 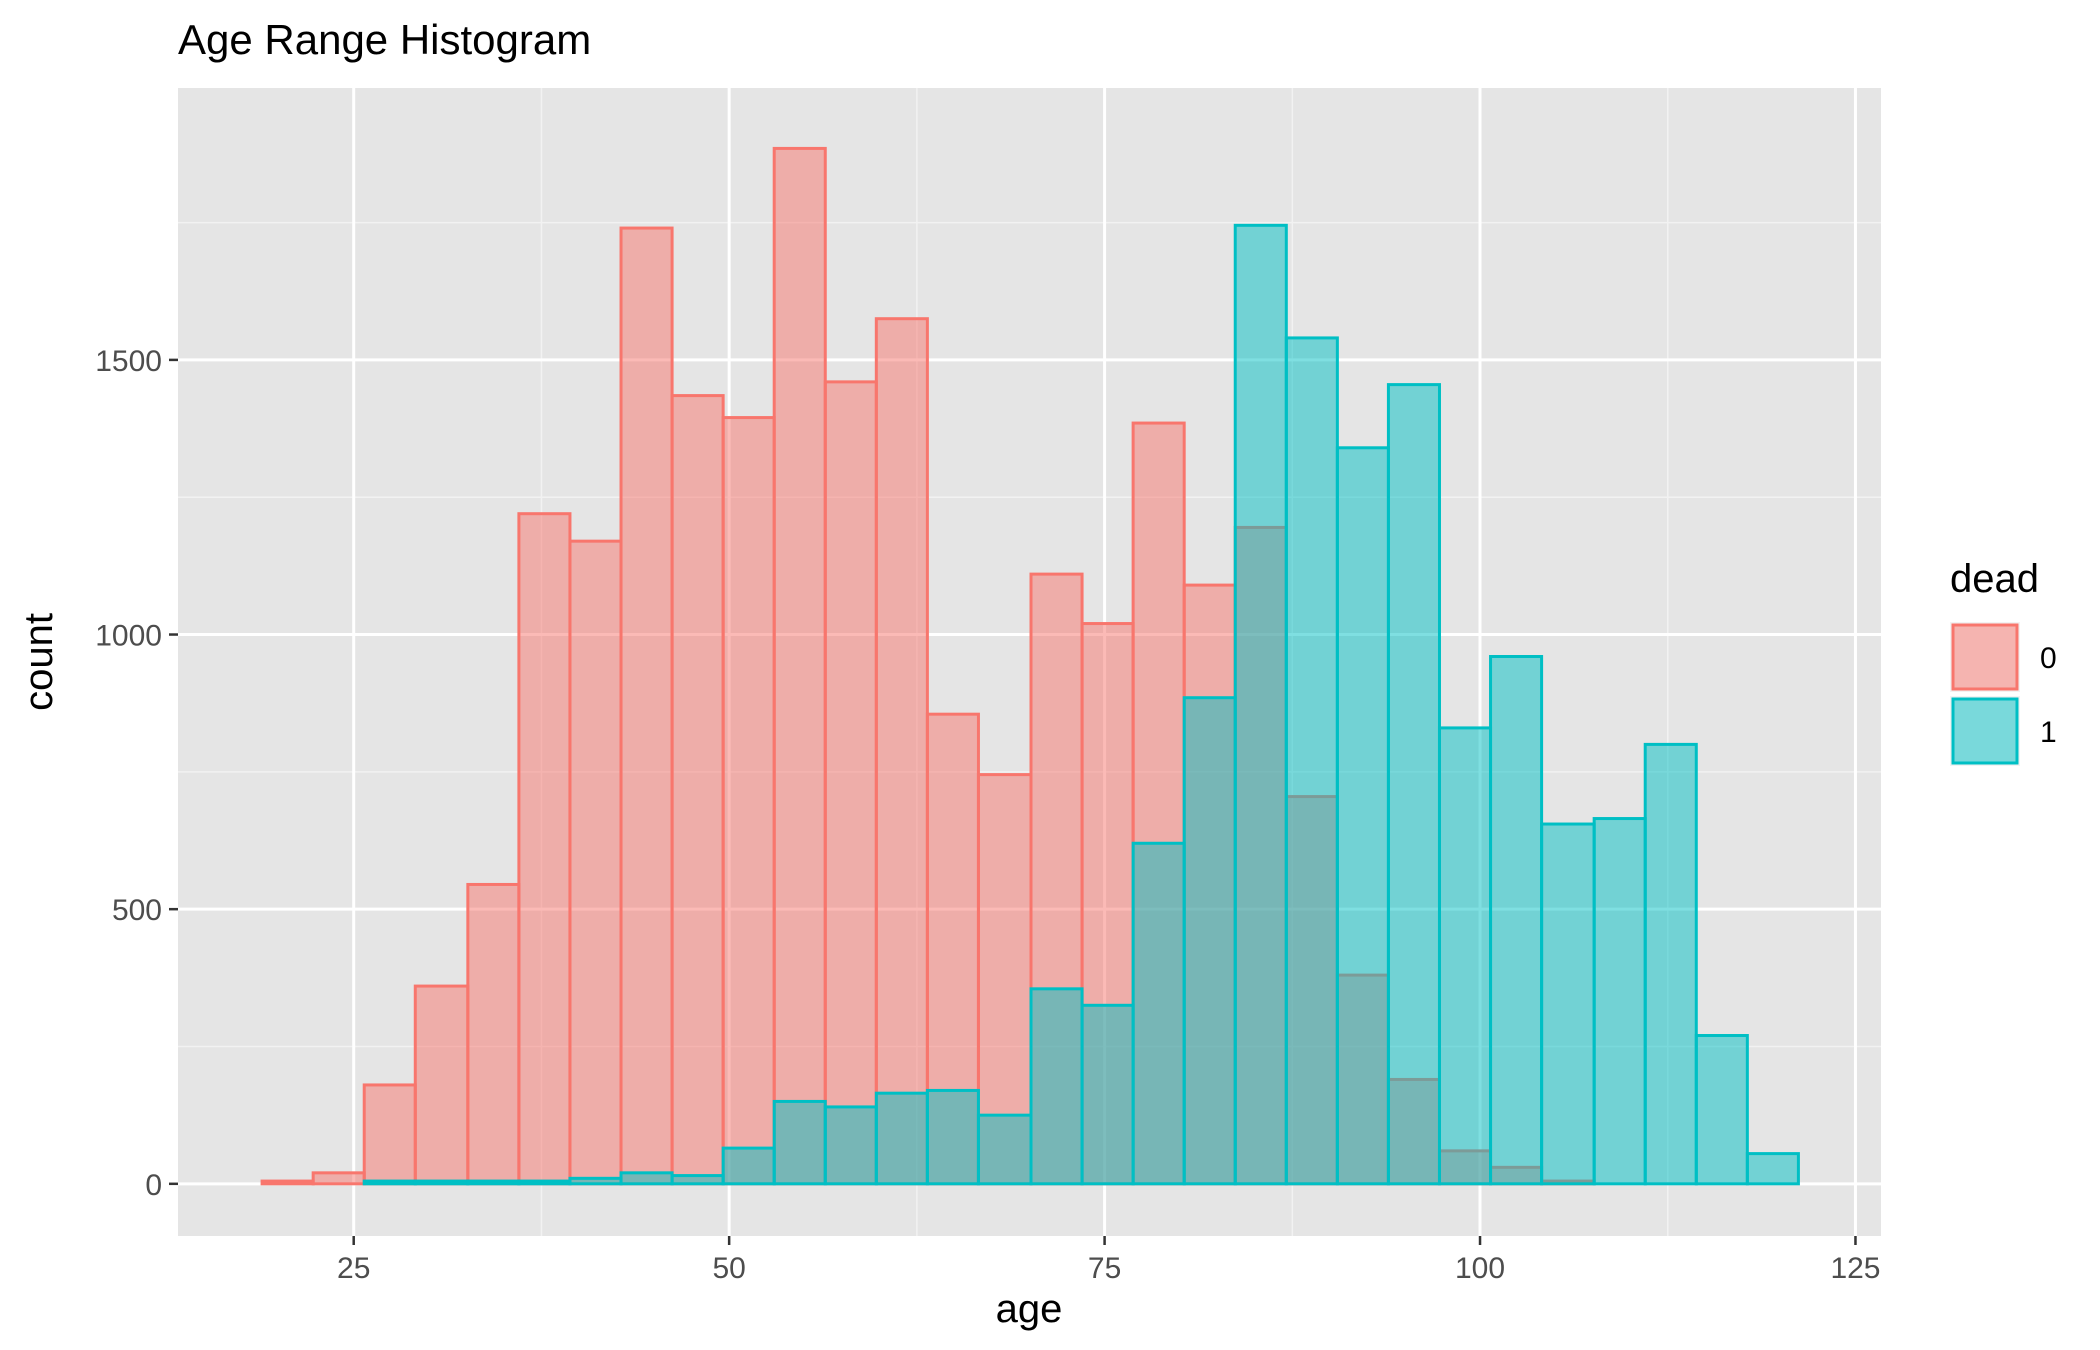 I want to click on legend-label-0: 0, so click(x=2048, y=658).